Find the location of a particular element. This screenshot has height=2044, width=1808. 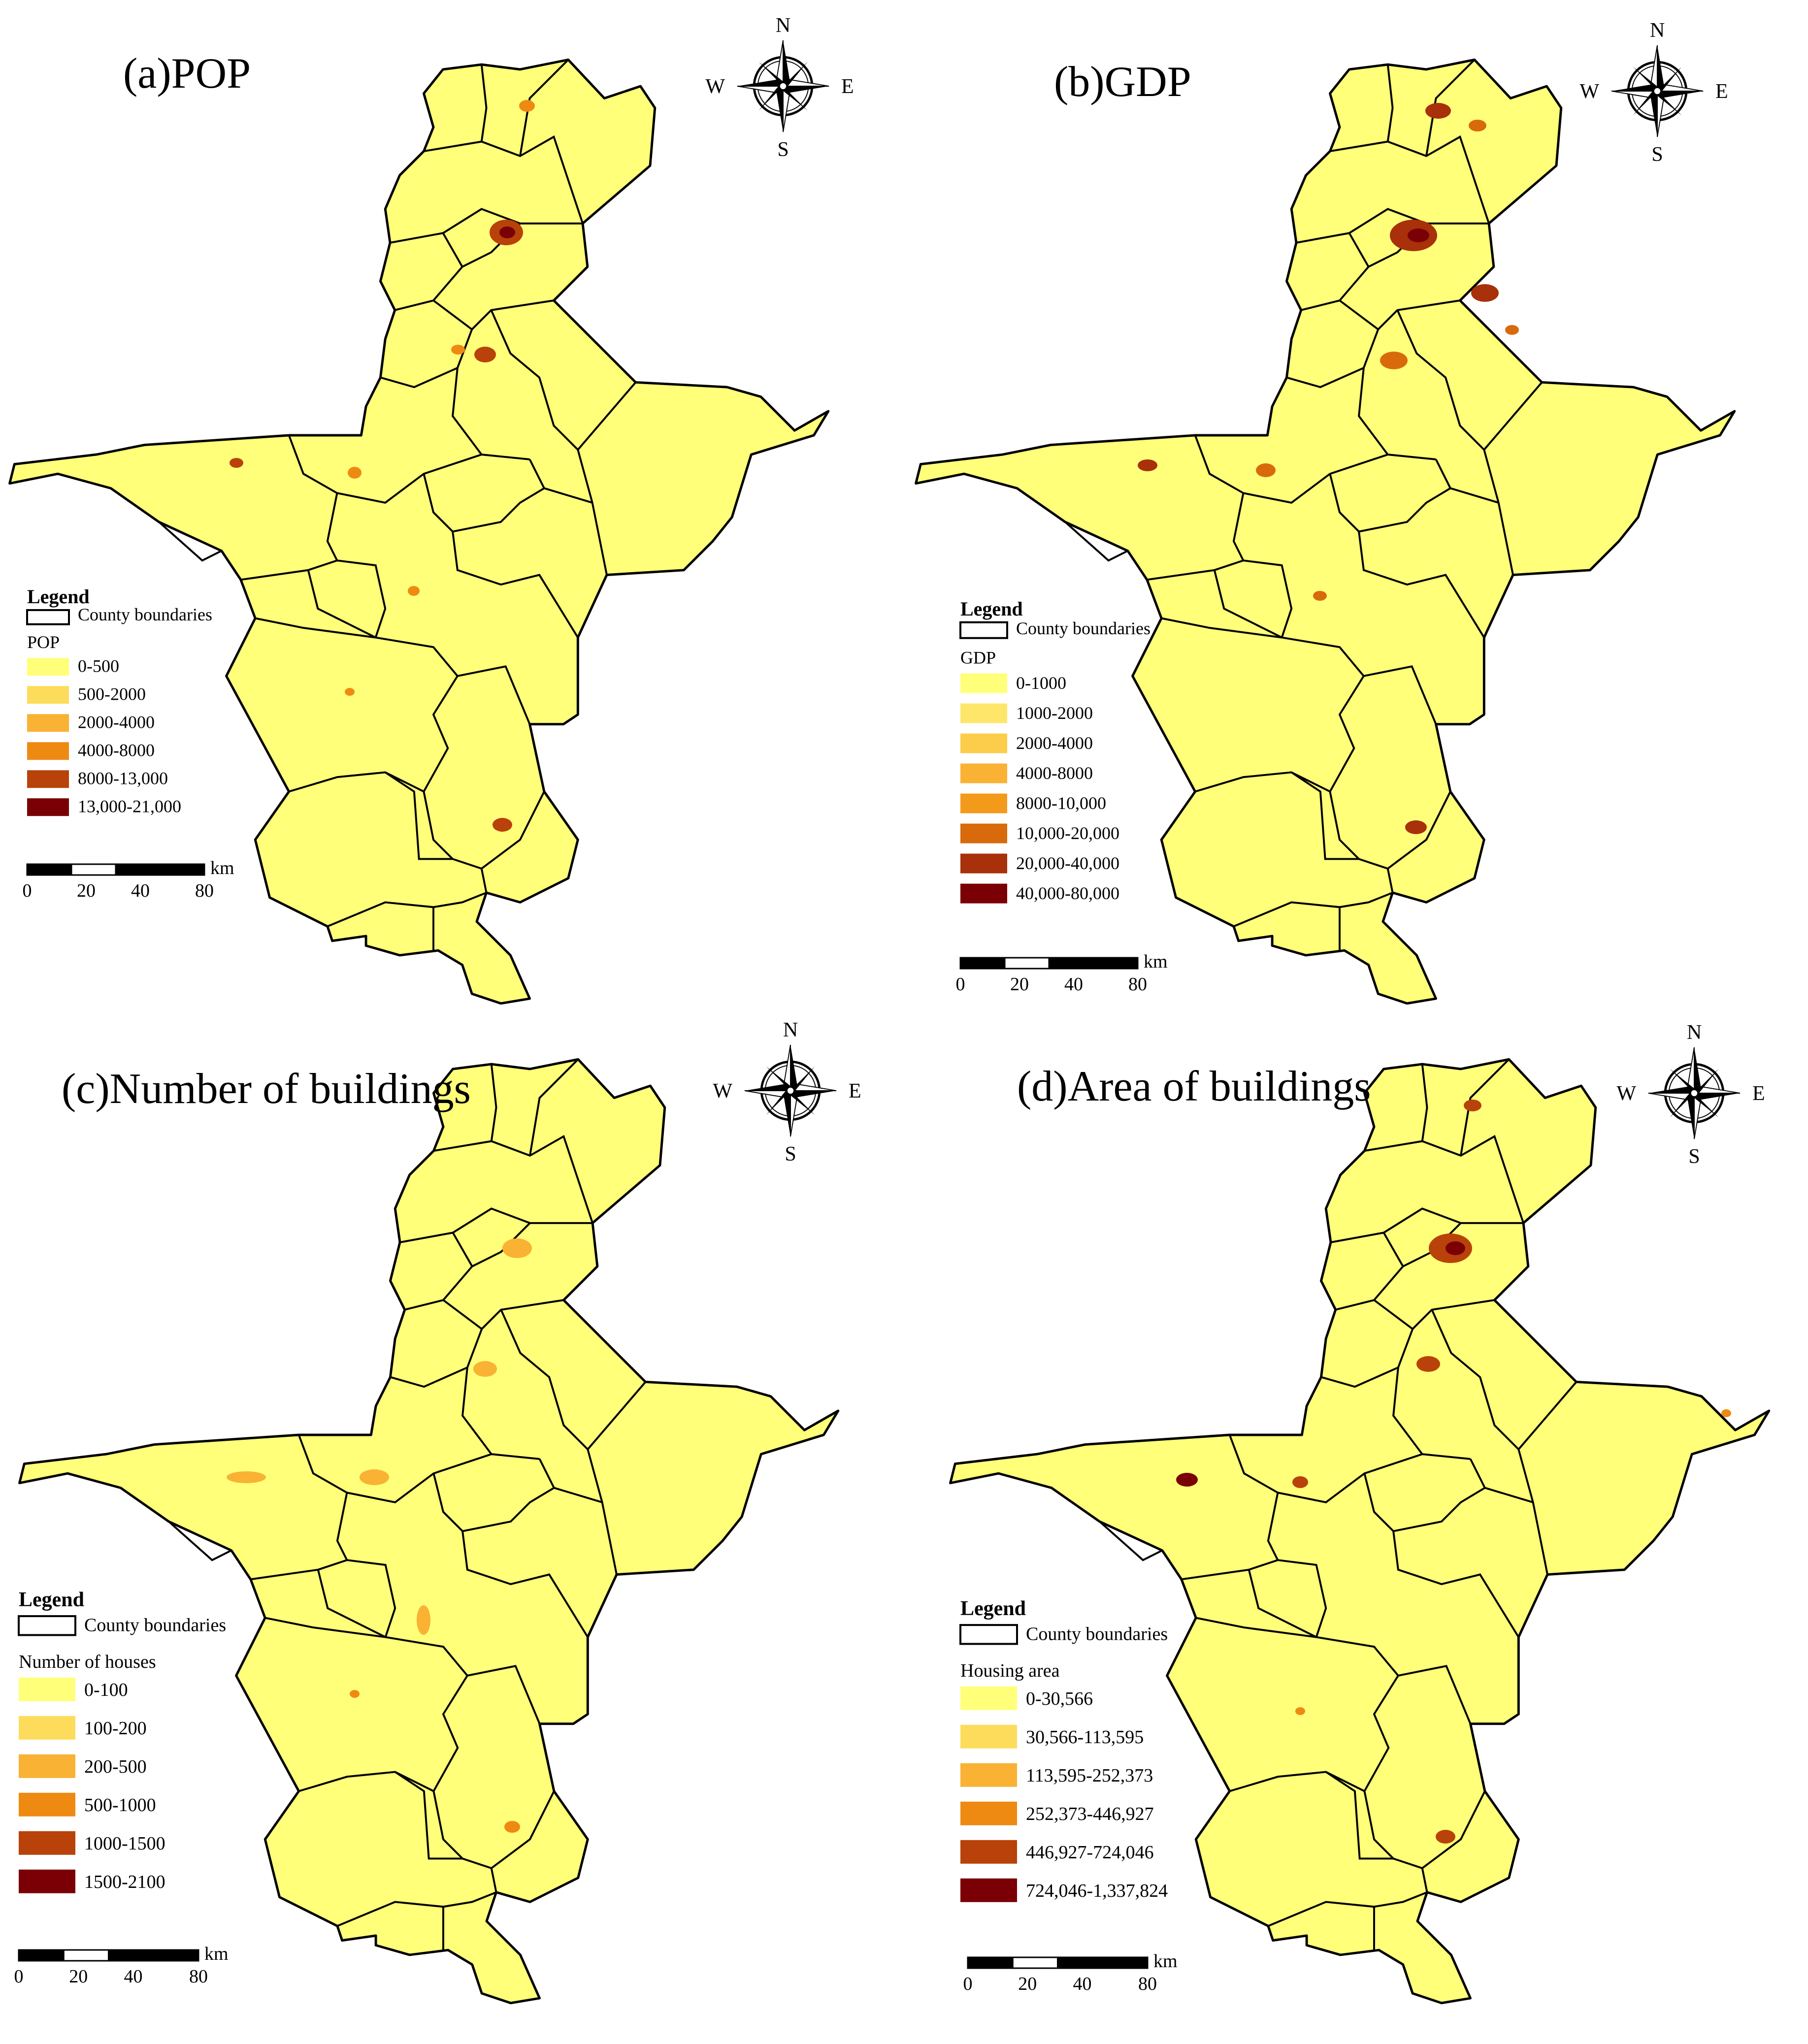

compass-a: N S E W is located at coordinates (779, 87).